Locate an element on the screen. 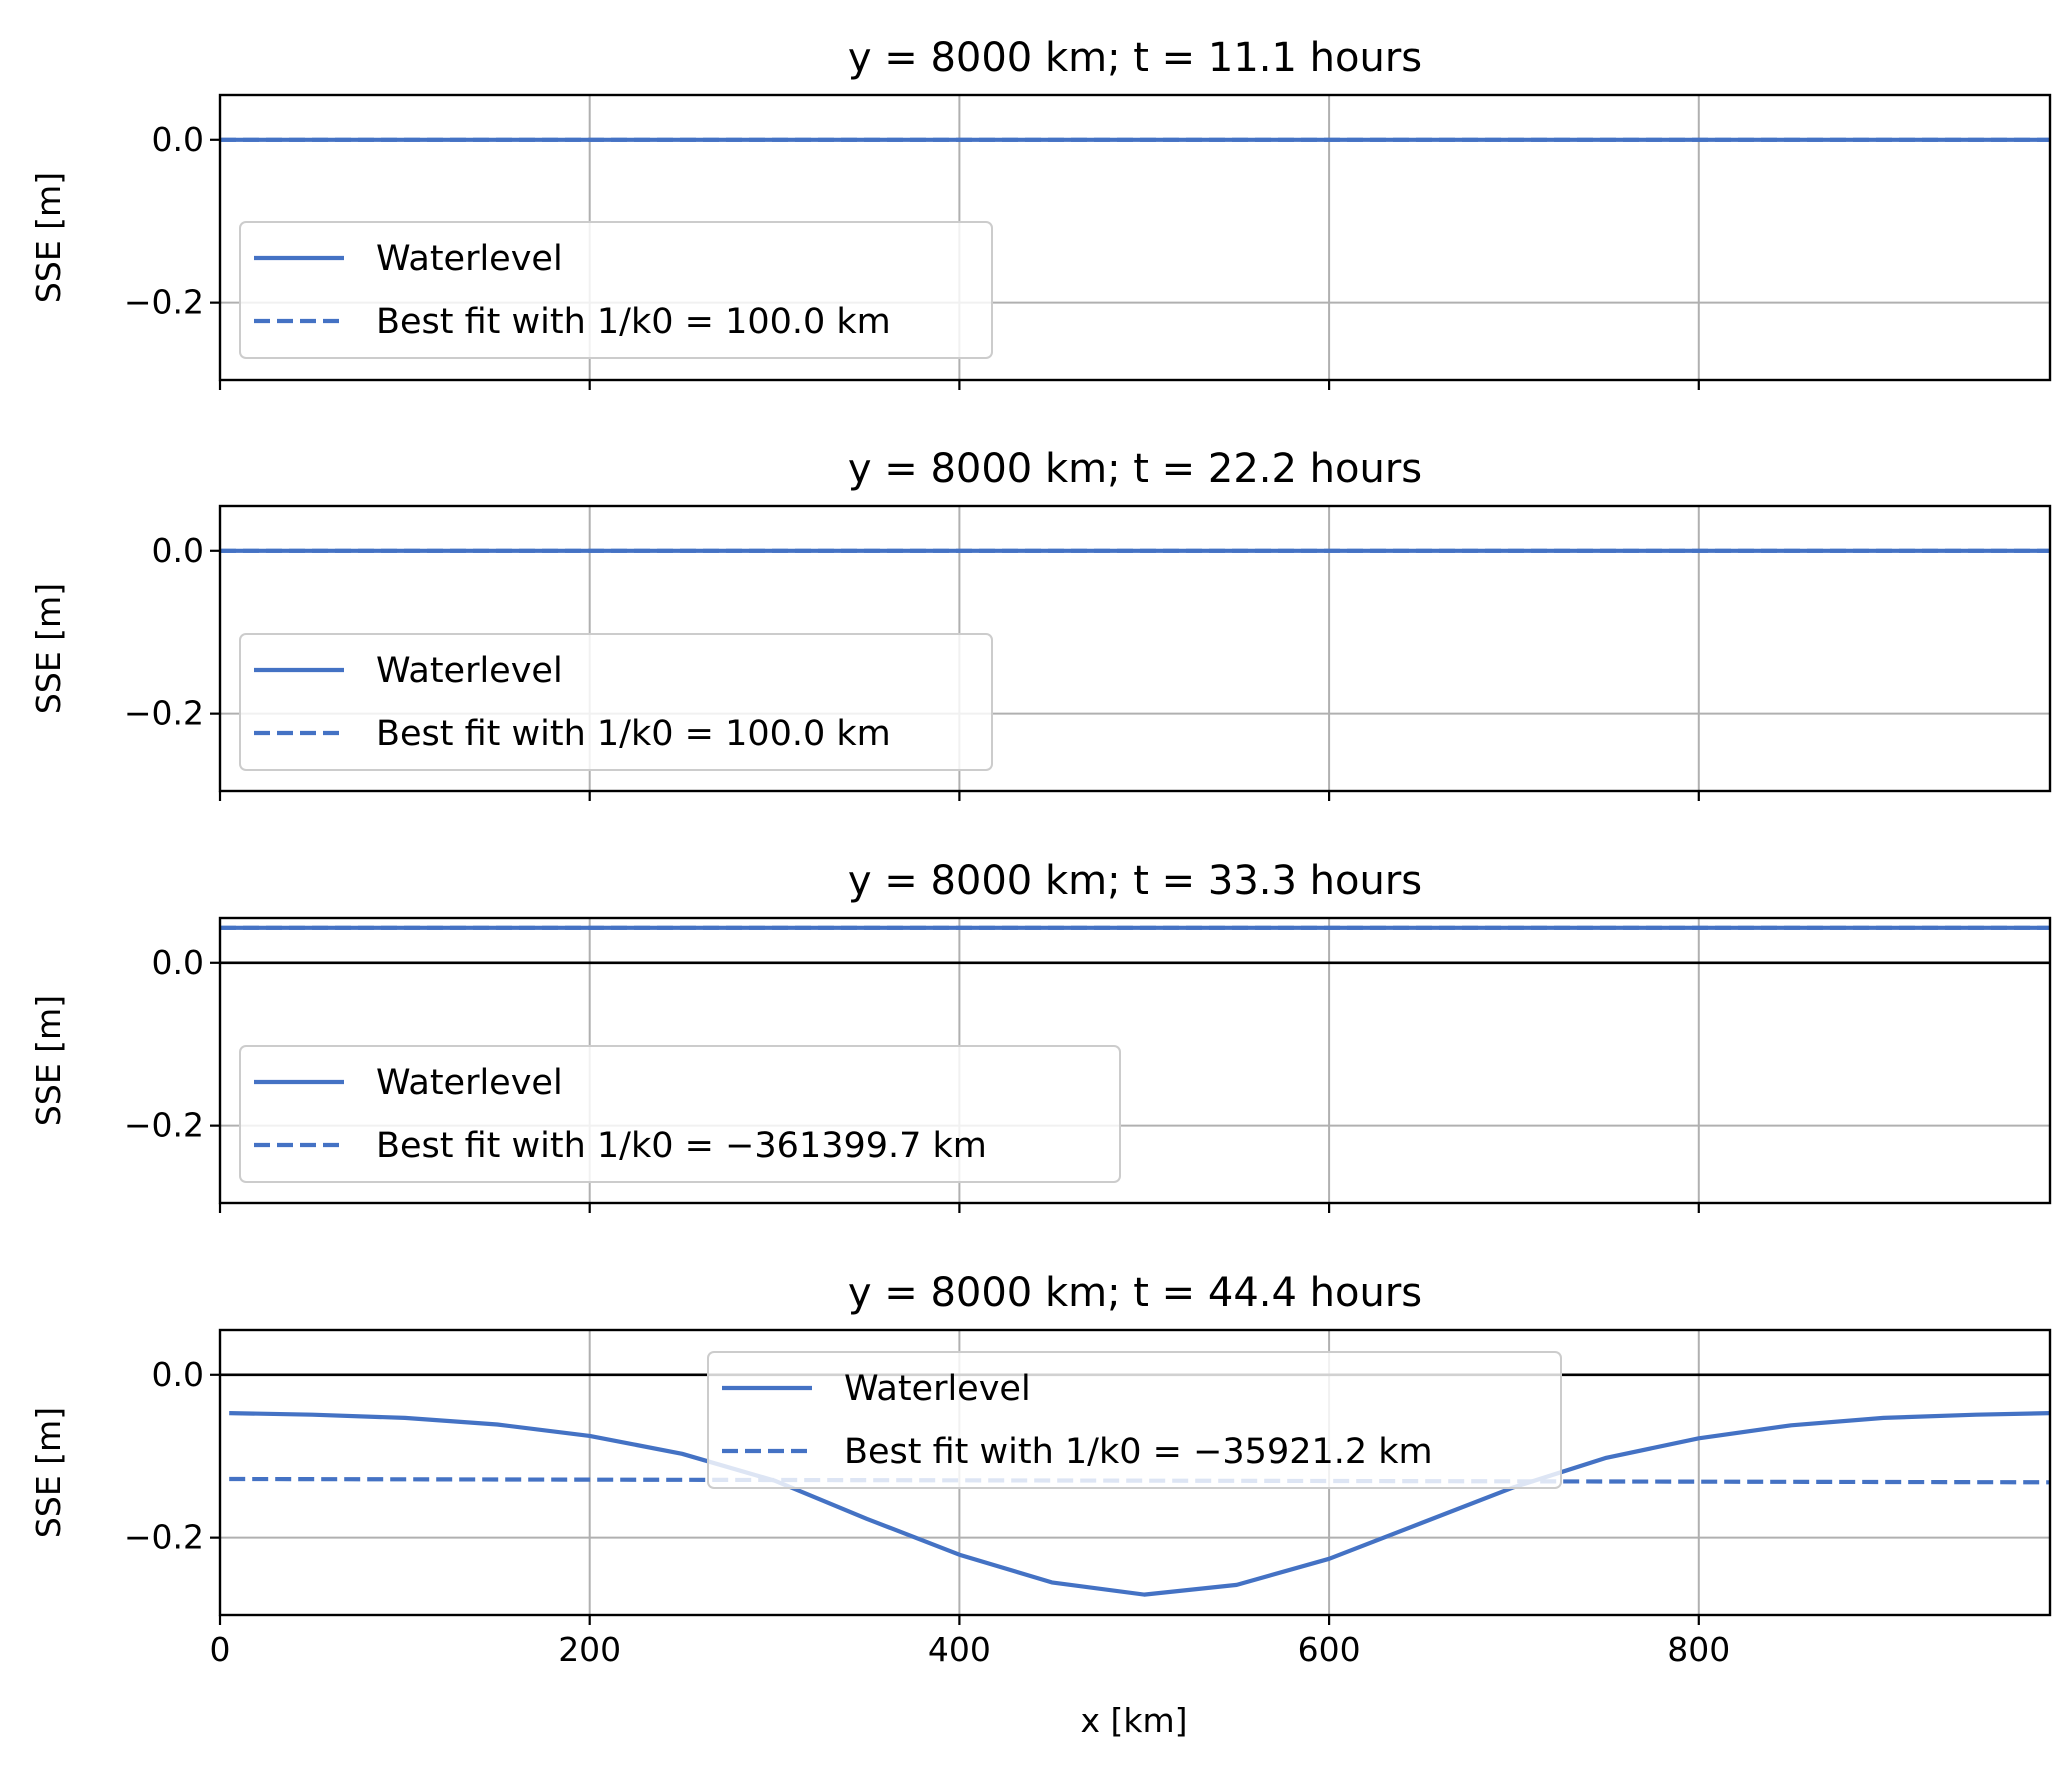 The height and width of the screenshot is (1769, 2069). x-tick-label: 800 is located at coordinates (1698, 1649).